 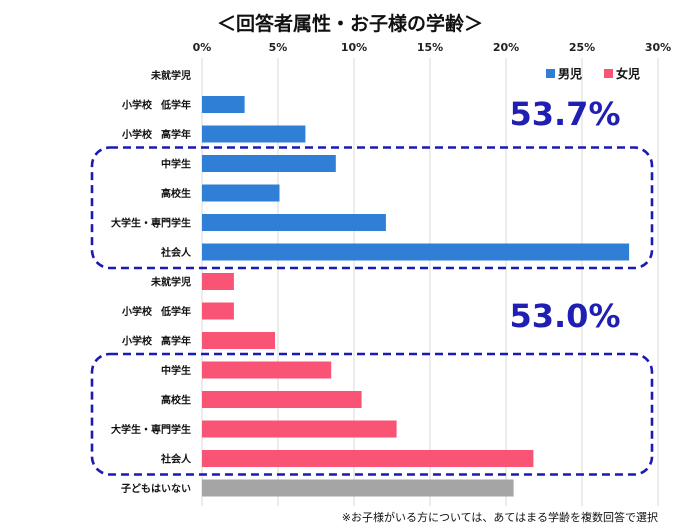 What do you see at coordinates (202, 47) in the screenshot?
I see `x-tick-label: 0%` at bounding box center [202, 47].